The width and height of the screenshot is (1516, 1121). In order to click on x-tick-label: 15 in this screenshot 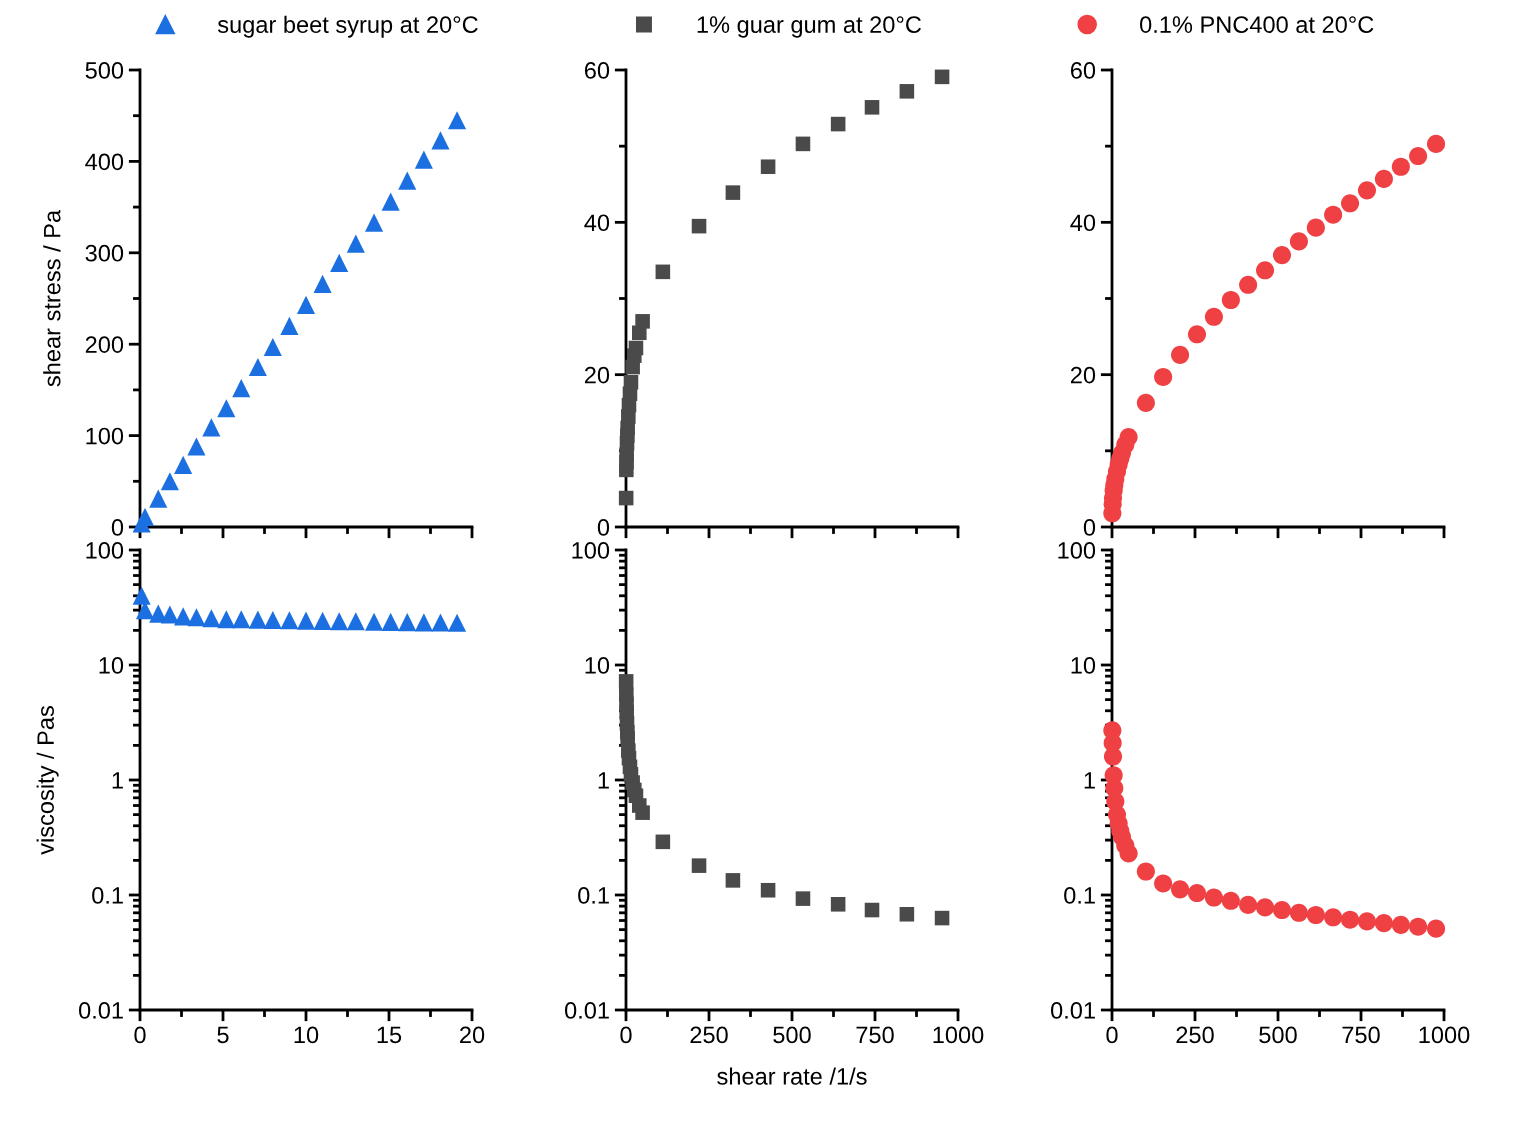, I will do `click(389, 1035)`.